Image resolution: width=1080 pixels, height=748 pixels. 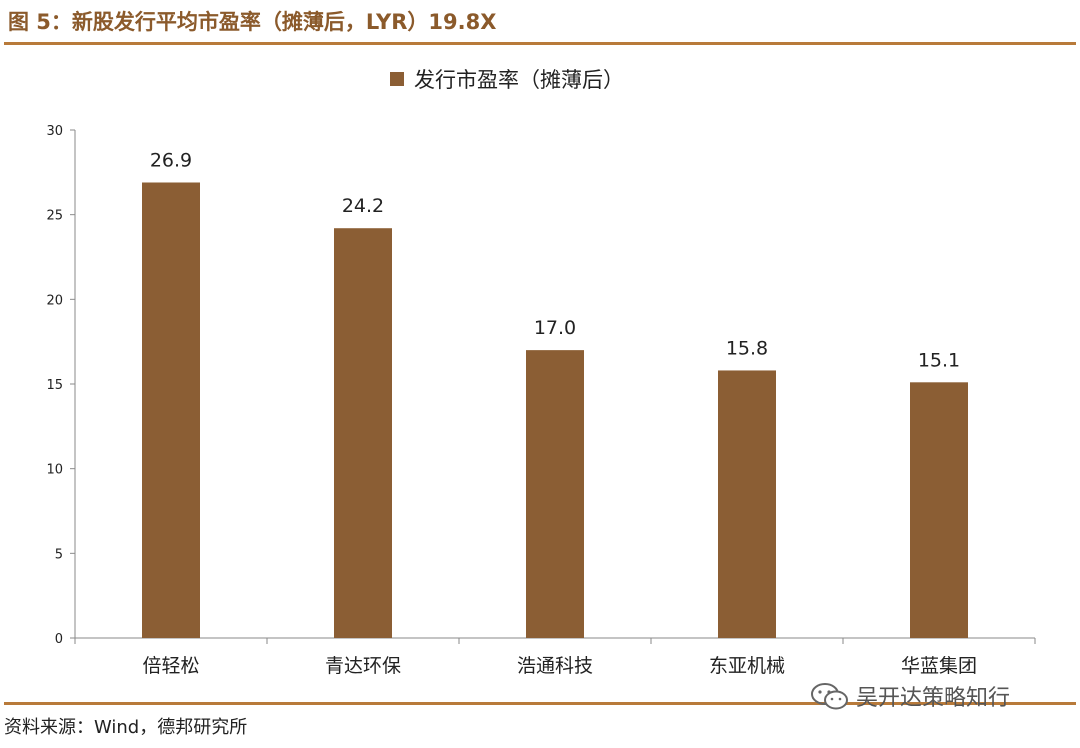 What do you see at coordinates (939, 360) in the screenshot?
I see `data-label-4: 15.1` at bounding box center [939, 360].